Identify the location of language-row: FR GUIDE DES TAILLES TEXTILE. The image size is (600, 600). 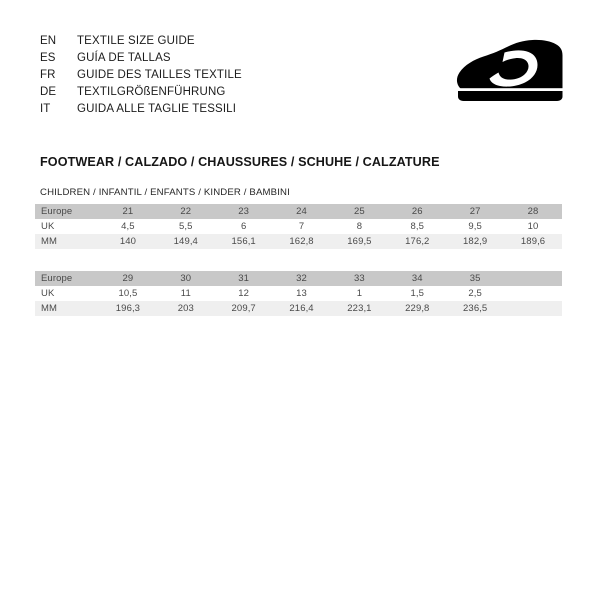
(141, 75).